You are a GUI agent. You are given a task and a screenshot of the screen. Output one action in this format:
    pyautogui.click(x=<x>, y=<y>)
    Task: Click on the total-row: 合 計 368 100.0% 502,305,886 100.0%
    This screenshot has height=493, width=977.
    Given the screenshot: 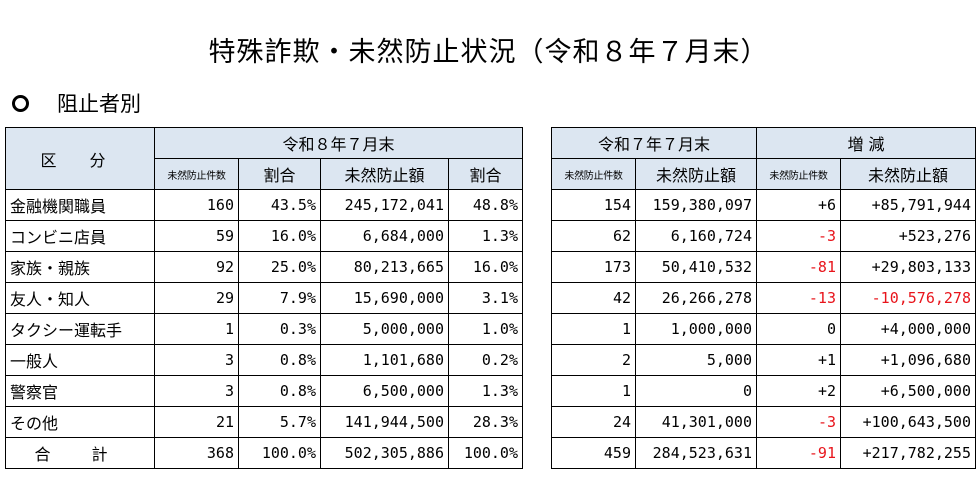 What is the action you would take?
    pyautogui.click(x=264, y=453)
    